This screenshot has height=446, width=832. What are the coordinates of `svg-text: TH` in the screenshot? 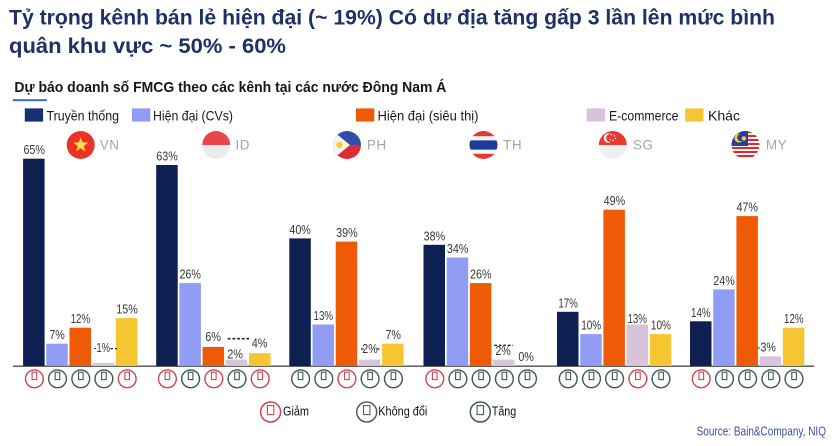 It's located at (512, 144).